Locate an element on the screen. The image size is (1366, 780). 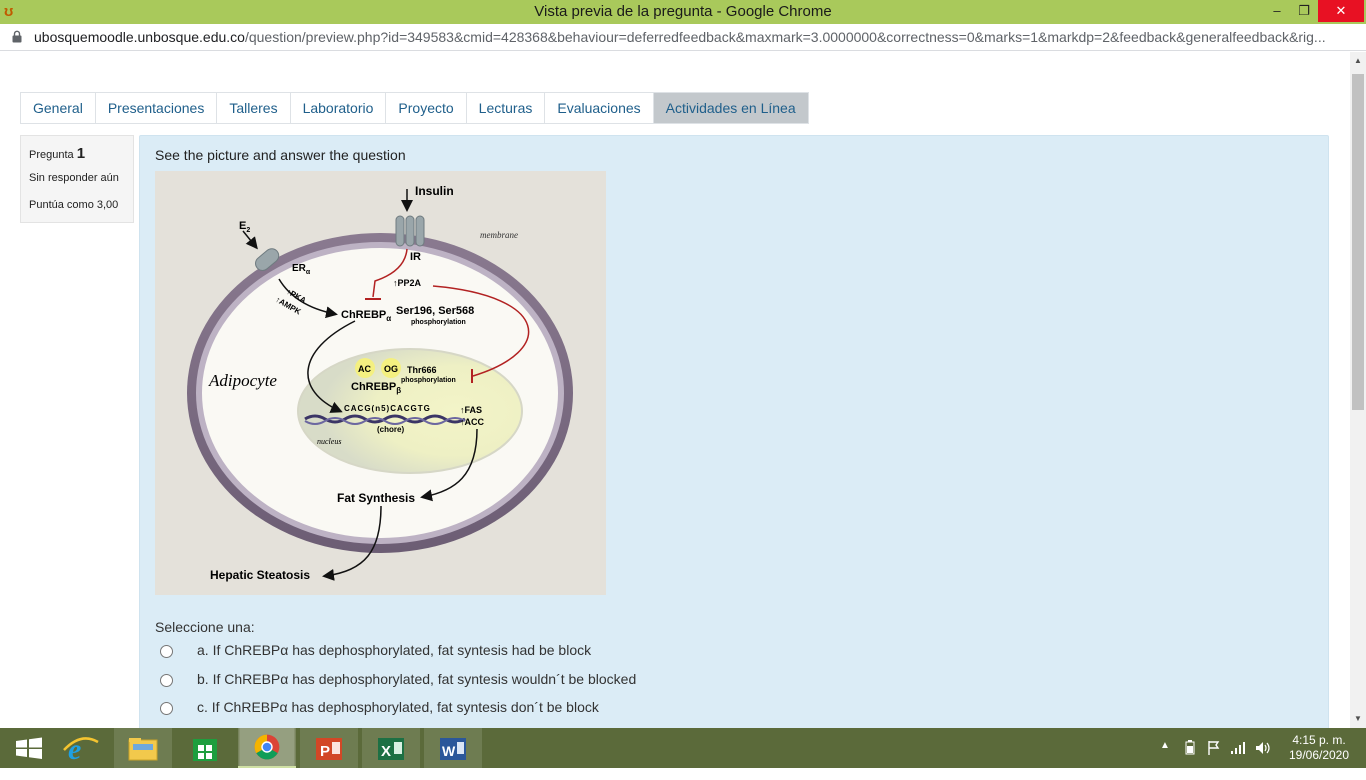
answer-prompt: Seleccione una: is located at coordinates (205, 627).